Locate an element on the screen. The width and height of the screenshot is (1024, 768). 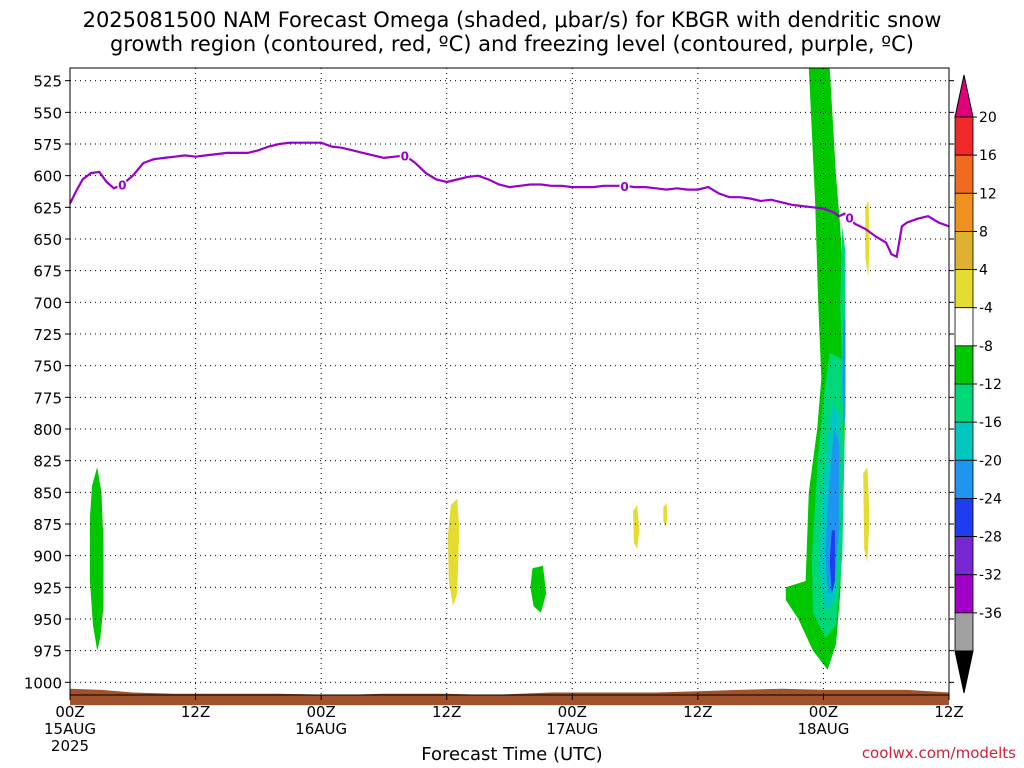
colorbar-label: -12 is located at coordinates (990, 385).